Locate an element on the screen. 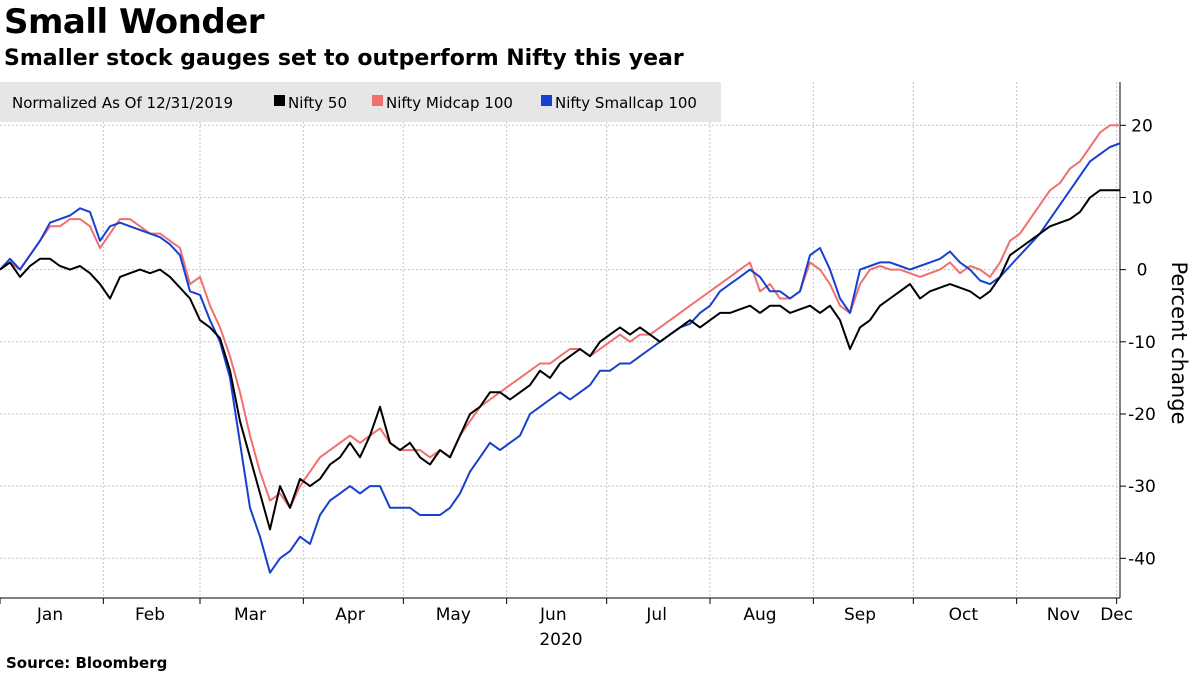 The width and height of the screenshot is (1200, 675). x-tick-label: Aug is located at coordinates (759, 615).